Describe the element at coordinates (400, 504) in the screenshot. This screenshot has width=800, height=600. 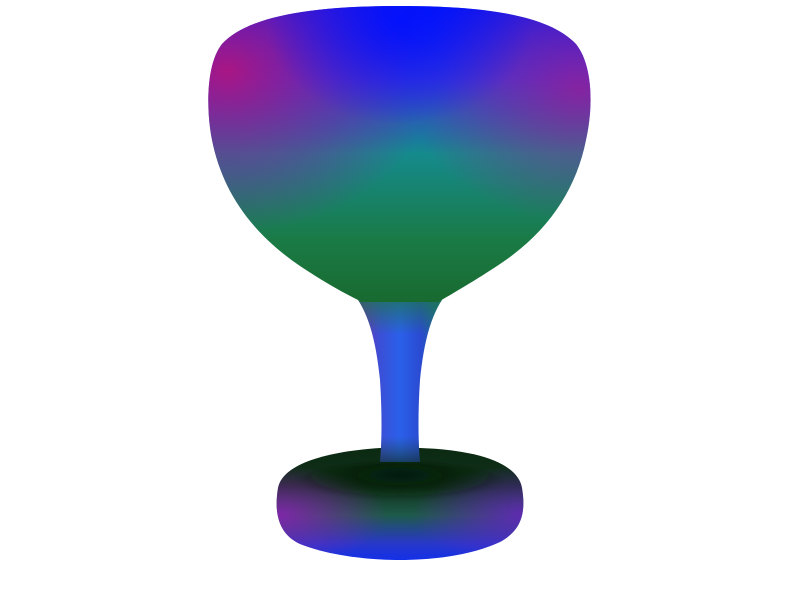
I see `goblet-base` at that location.